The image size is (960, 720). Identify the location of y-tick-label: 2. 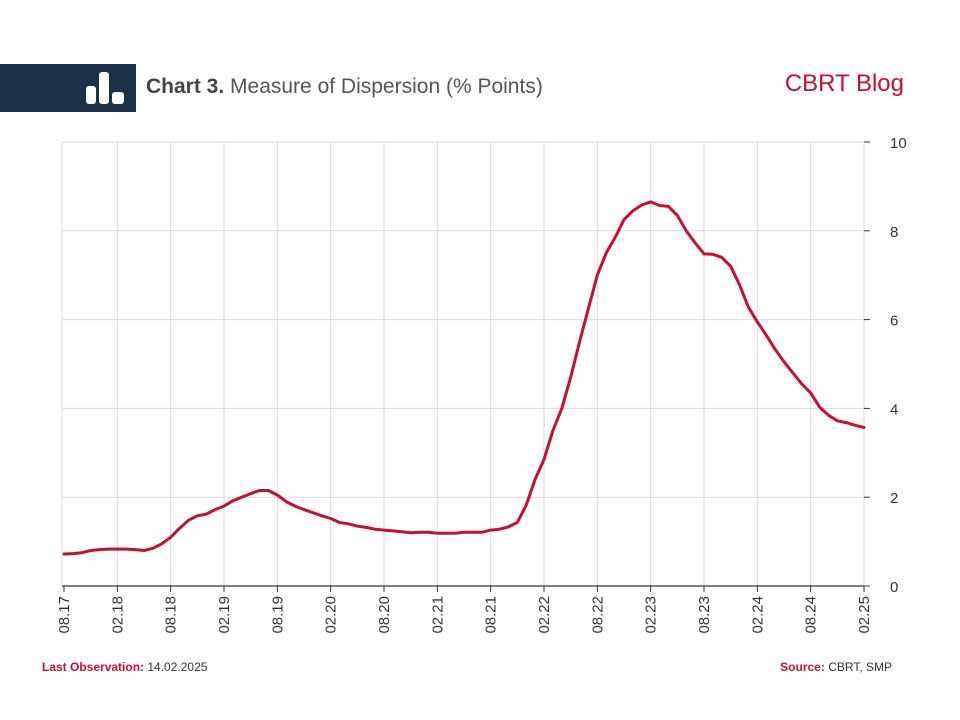
(894, 498).